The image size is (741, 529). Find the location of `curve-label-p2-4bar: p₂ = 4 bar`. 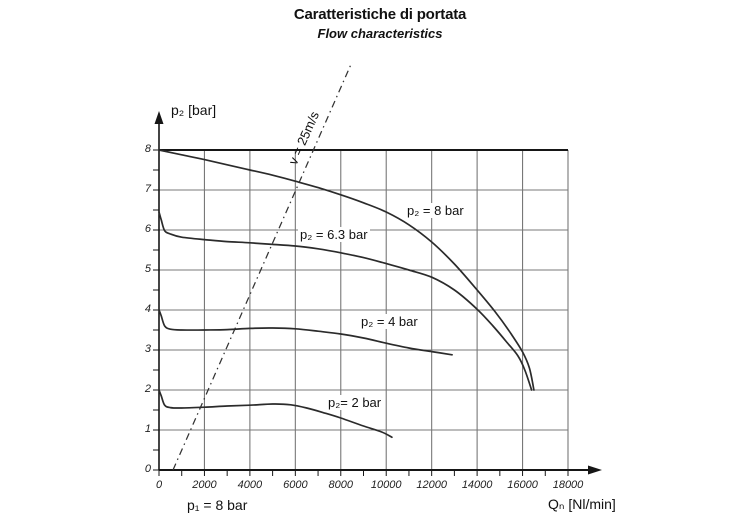

curve-label-p2-4bar: p₂ = 4 bar is located at coordinates (389, 321).